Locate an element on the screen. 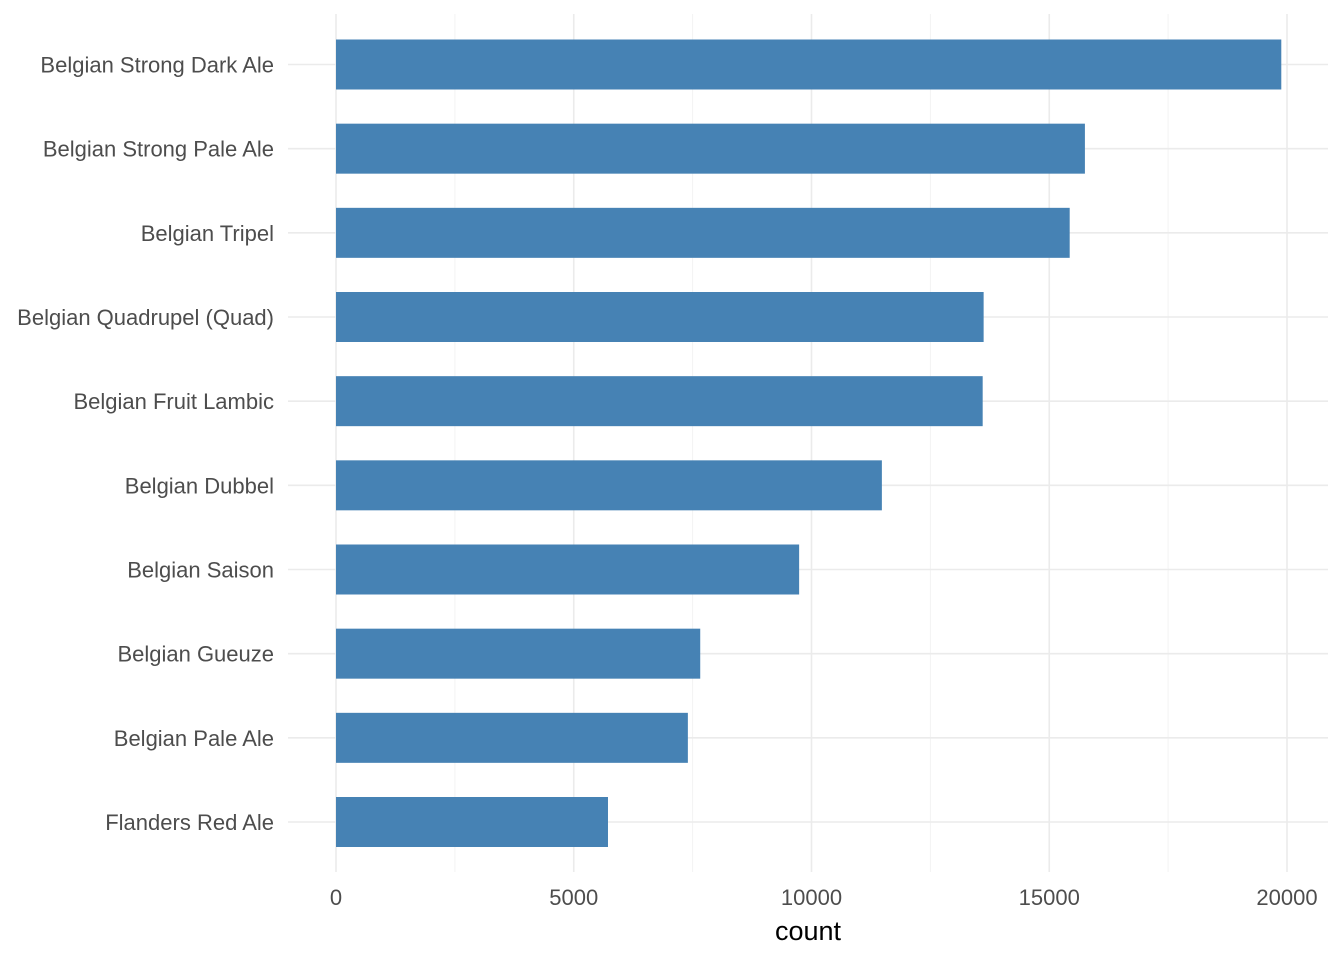 Image resolution: width=1344 pixels, height=960 pixels. x-tick-label: 5000 is located at coordinates (573, 897).